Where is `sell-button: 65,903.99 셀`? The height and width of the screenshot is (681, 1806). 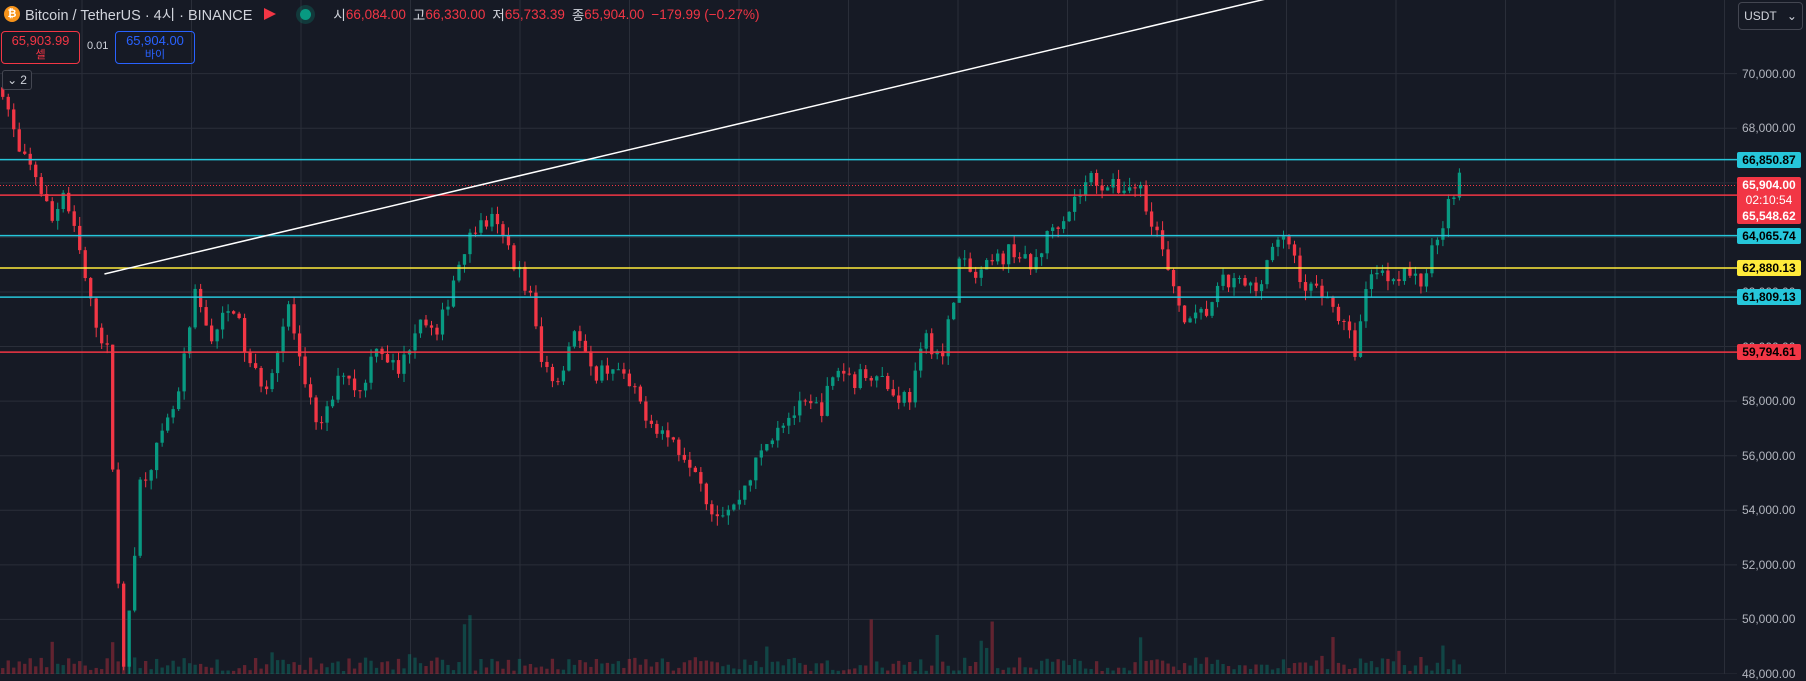
sell-button: 65,903.99 셀 is located at coordinates (40, 47).